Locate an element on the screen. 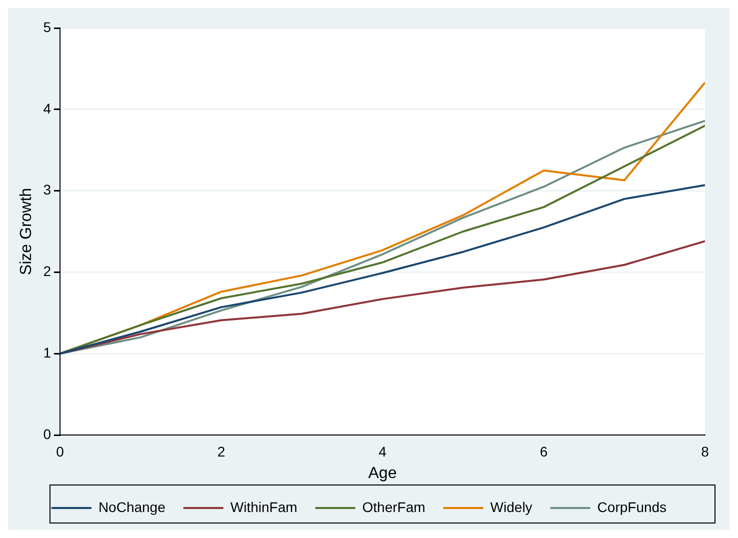  legend-label: OtherFam is located at coordinates (394, 506).